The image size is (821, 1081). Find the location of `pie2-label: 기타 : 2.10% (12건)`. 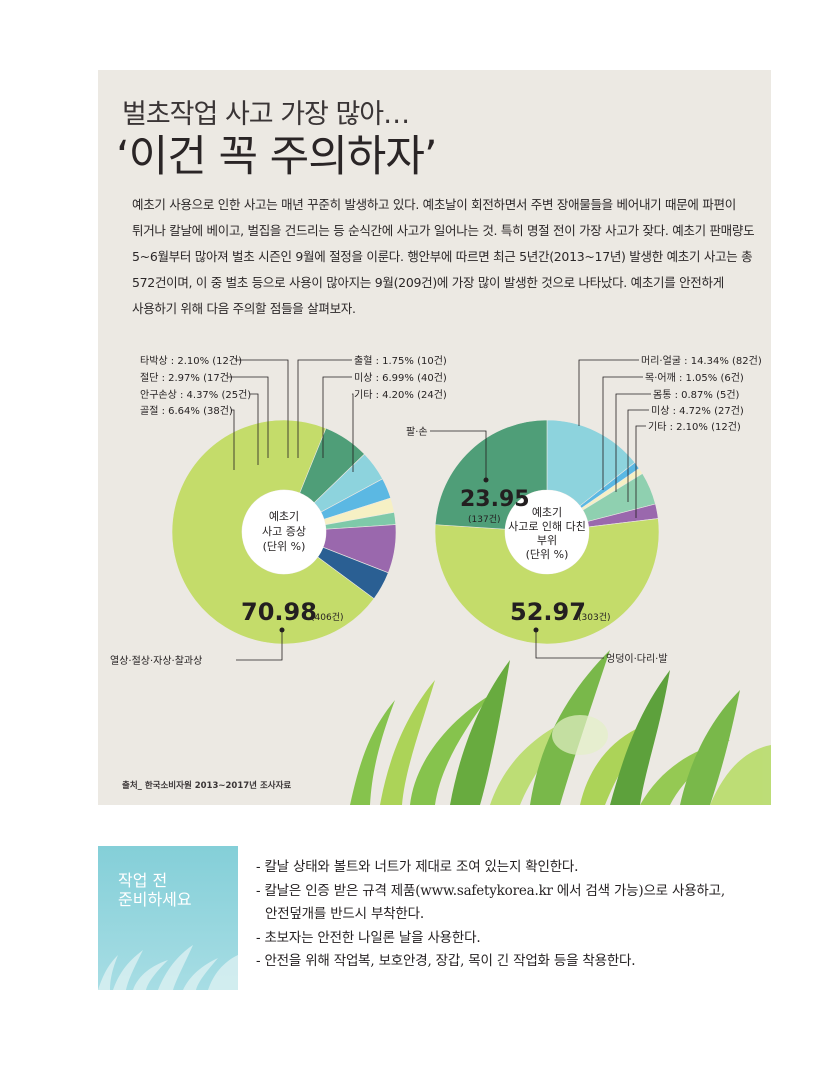

pie2-label: 기타 : 2.10% (12건) is located at coordinates (694, 427).